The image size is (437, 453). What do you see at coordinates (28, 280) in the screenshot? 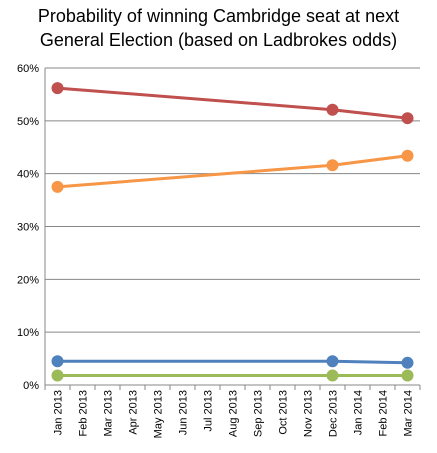
I see `y-tick-label: 20%` at bounding box center [28, 280].